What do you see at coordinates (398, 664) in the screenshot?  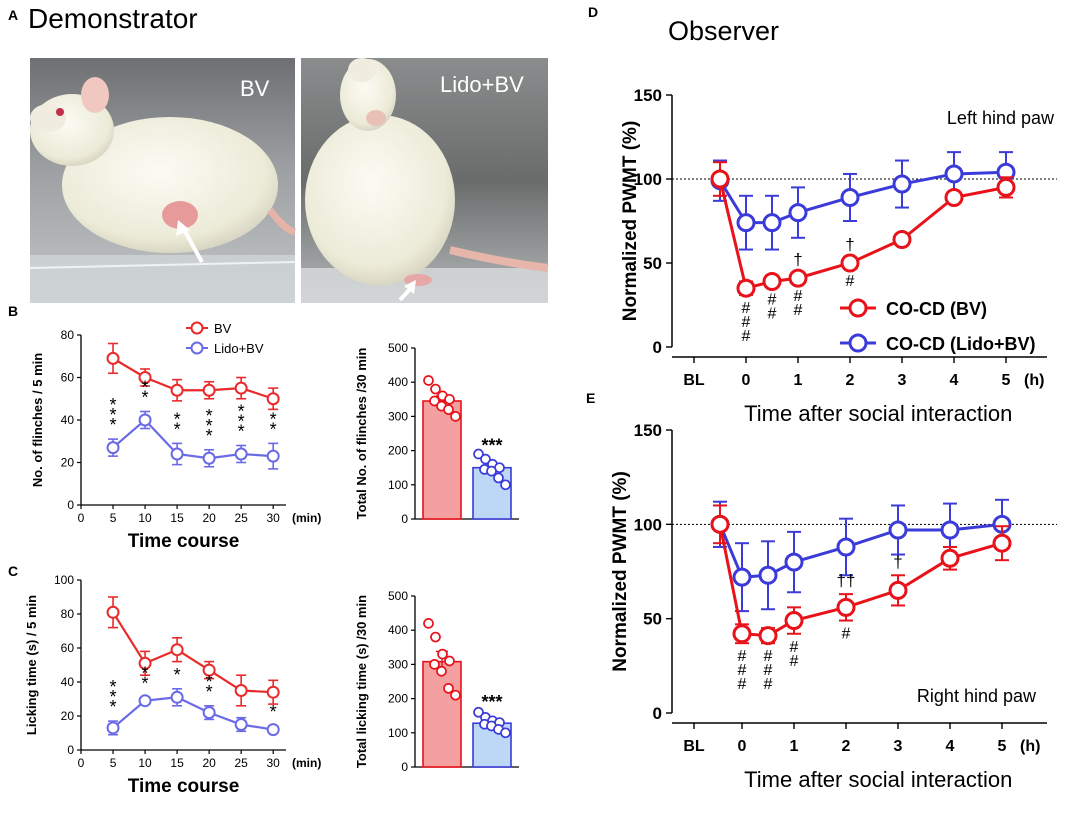 I see `y-tick-label: 300` at bounding box center [398, 664].